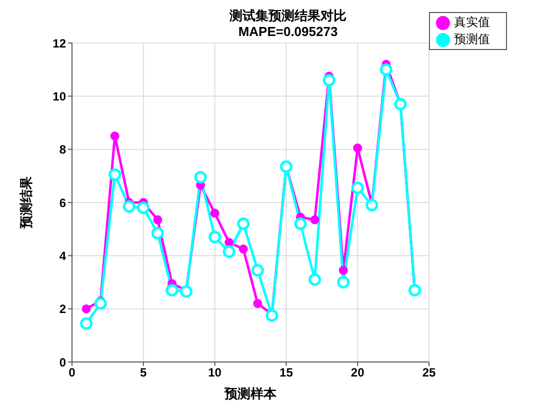 The width and height of the screenshot is (560, 420). Describe the element at coordinates (72, 373) in the screenshot. I see `x-tick-label: 0` at that location.